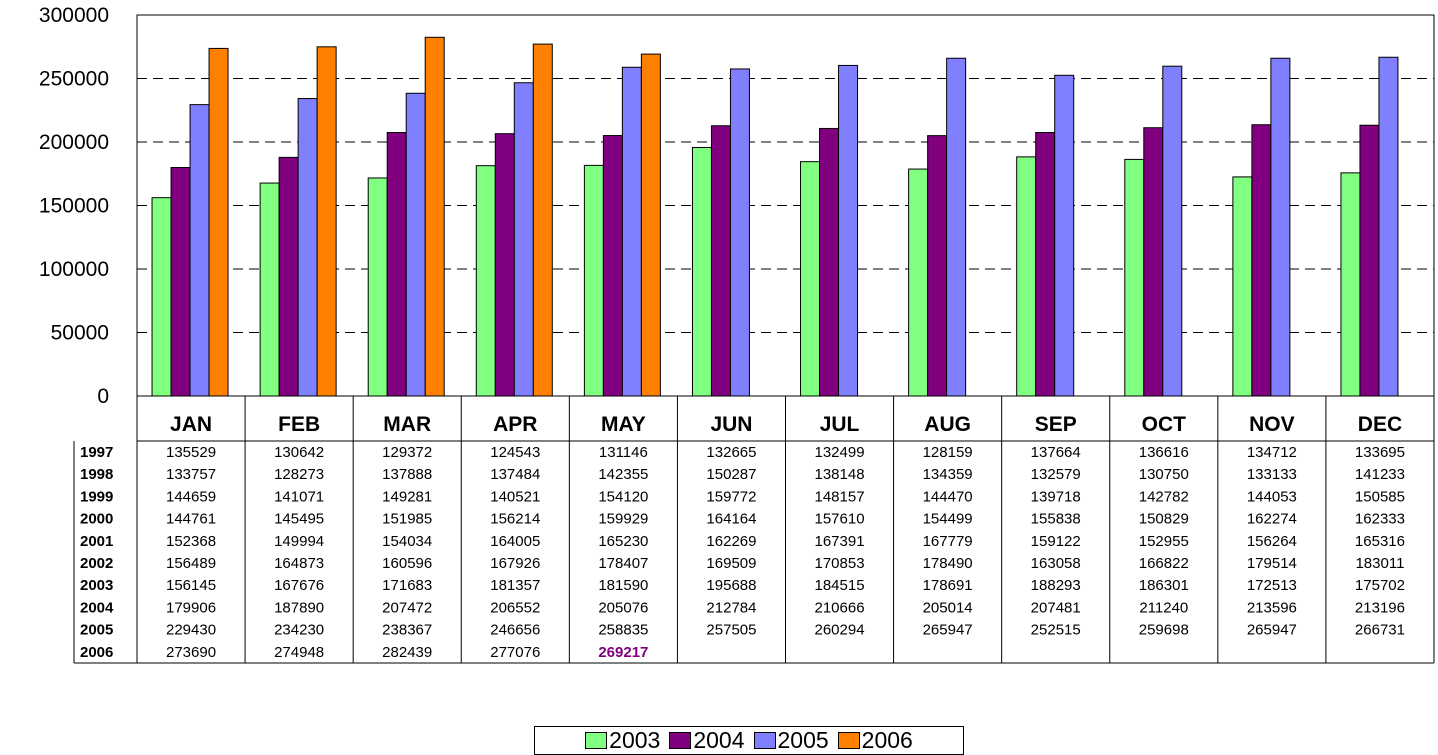 This screenshot has width=1438, height=755. Describe the element at coordinates (731, 585) in the screenshot. I see `table-cell: 195688` at that location.